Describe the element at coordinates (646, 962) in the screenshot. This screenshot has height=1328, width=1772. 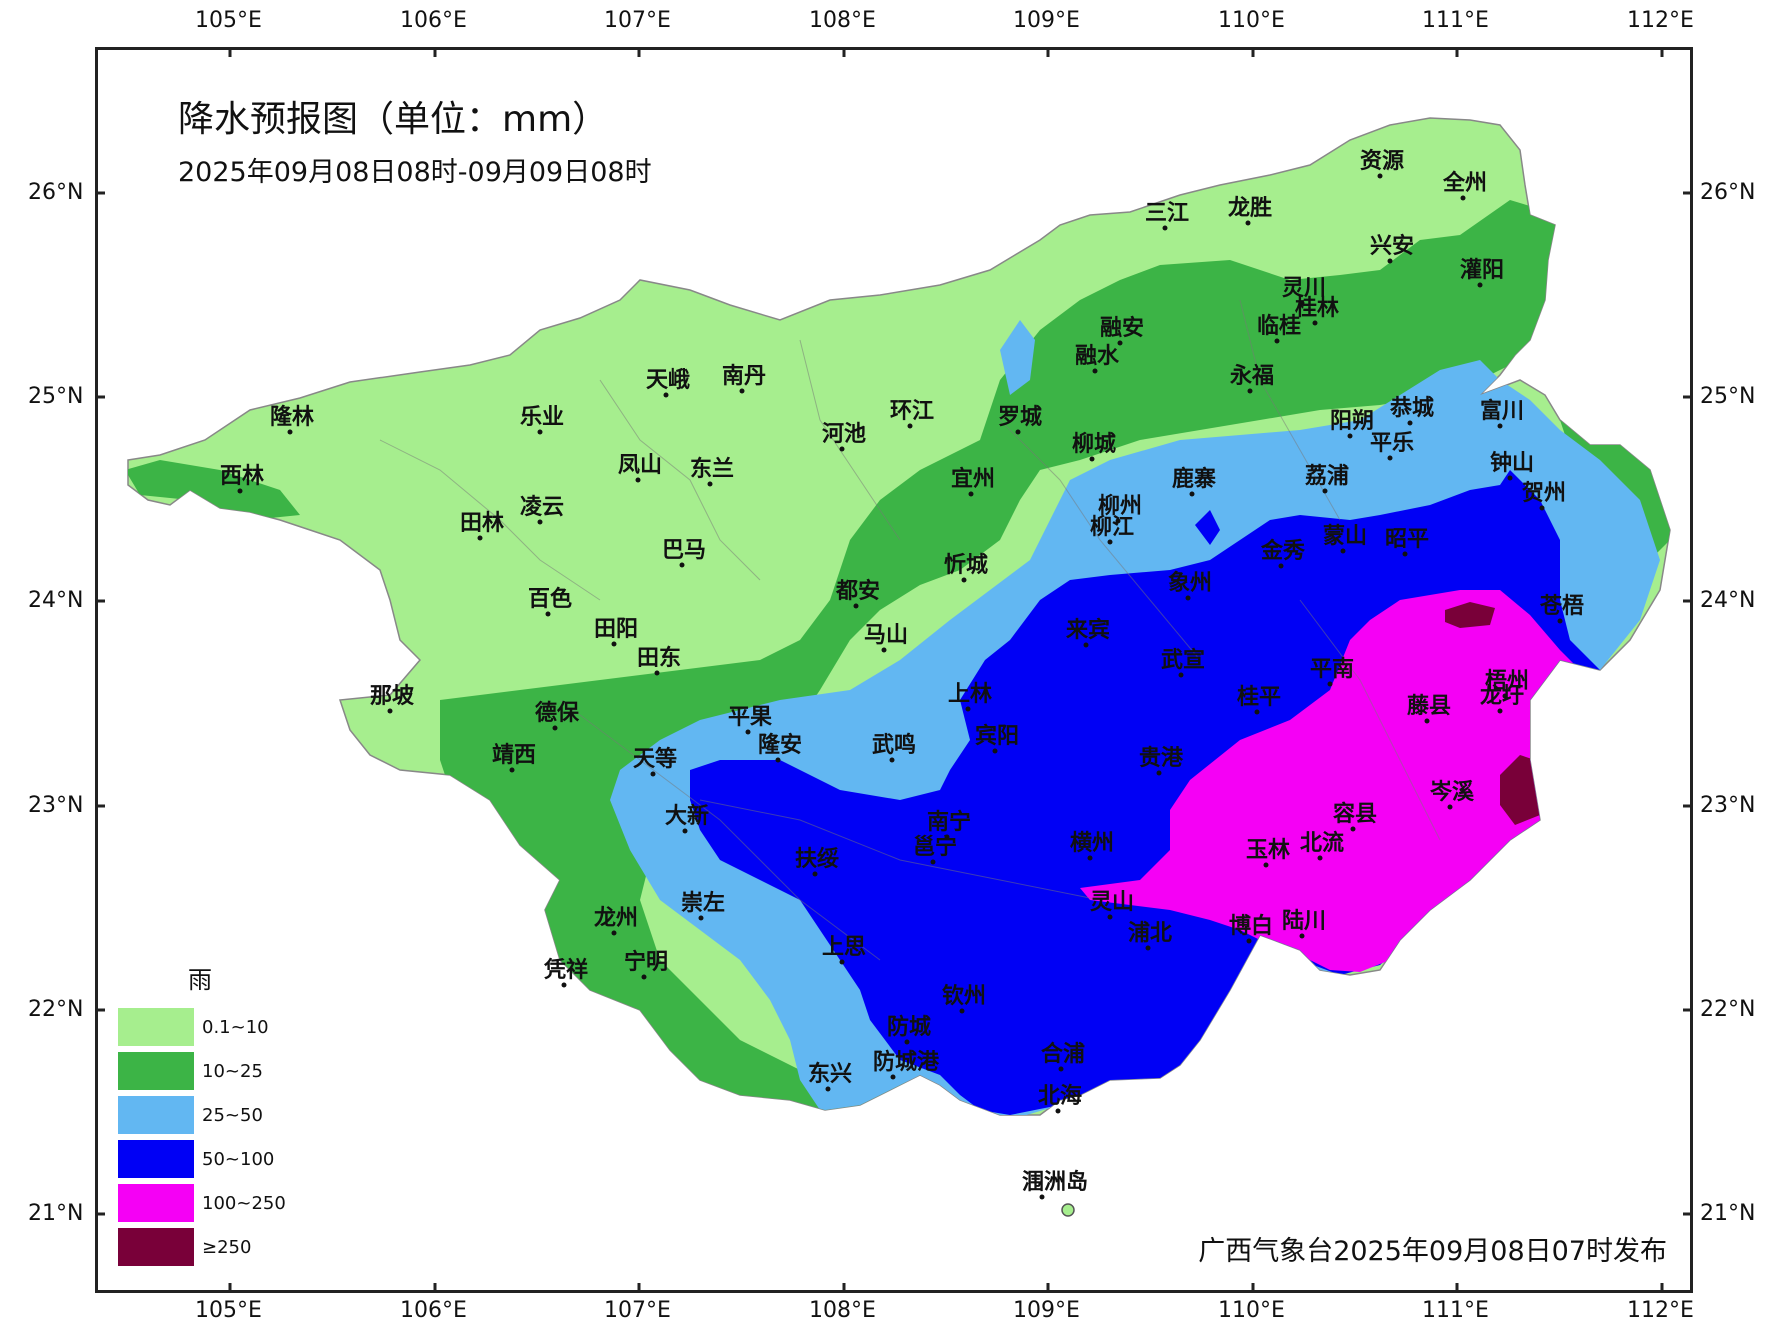
I see `city-label: 宁明` at that location.